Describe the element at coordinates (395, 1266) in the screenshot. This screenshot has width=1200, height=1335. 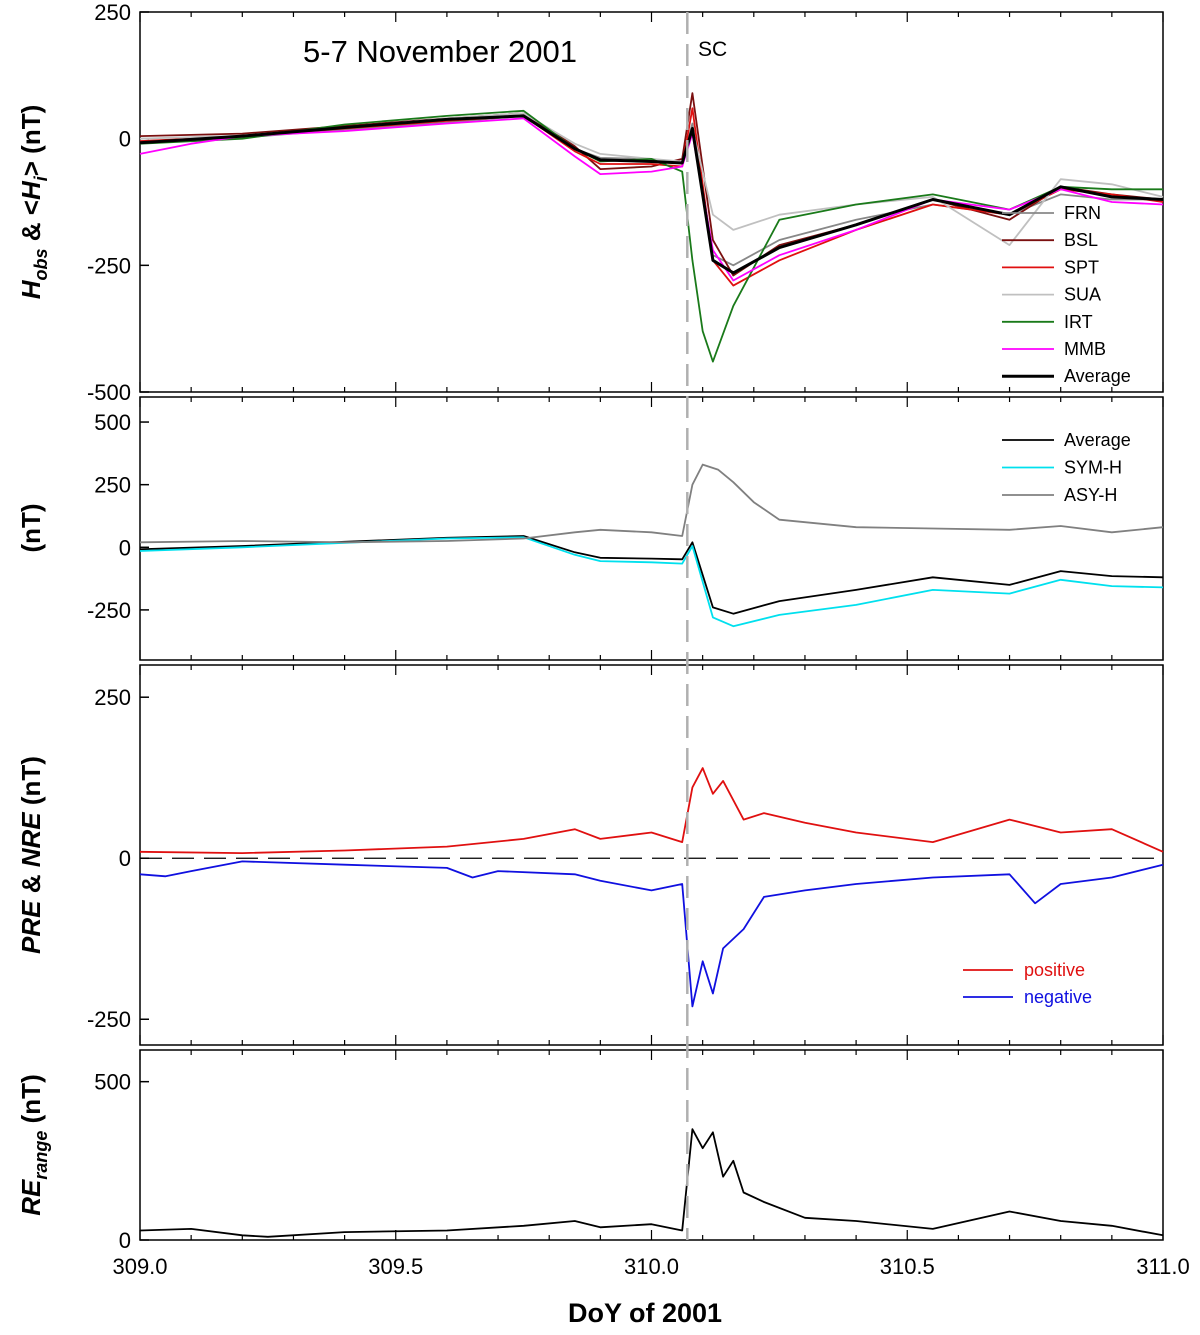
I see `x-tick-label: 309.5` at that location.